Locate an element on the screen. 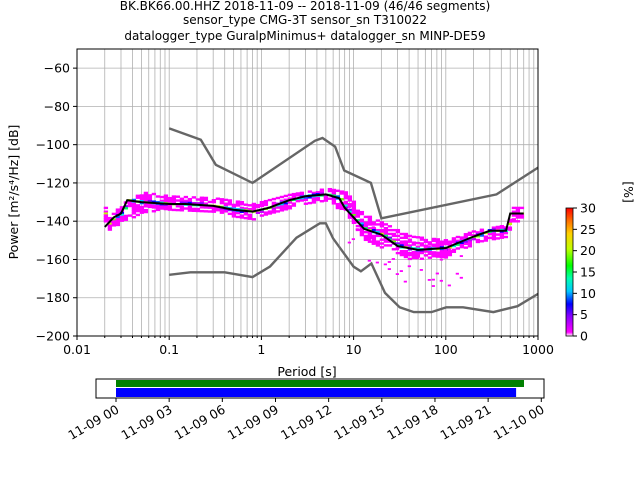 This screenshot has width=640, height=480. colorbar-tick-label: 10 is located at coordinates (588, 293).